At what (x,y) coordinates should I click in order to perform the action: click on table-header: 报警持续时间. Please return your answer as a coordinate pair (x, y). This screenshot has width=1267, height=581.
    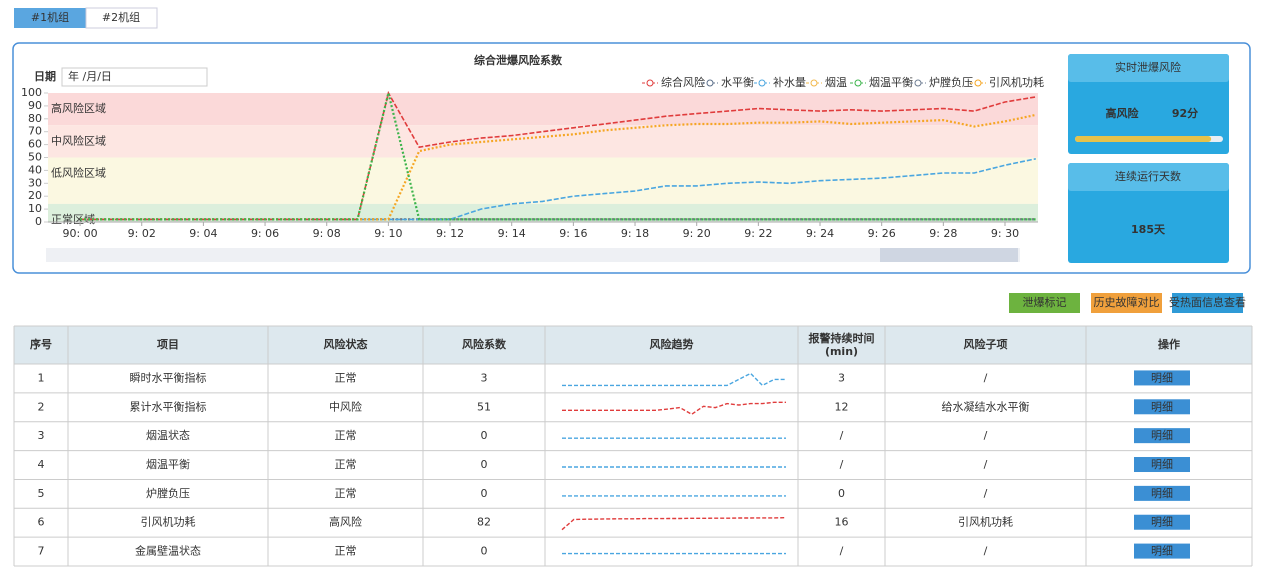
    Looking at the image, I should click on (842, 338).